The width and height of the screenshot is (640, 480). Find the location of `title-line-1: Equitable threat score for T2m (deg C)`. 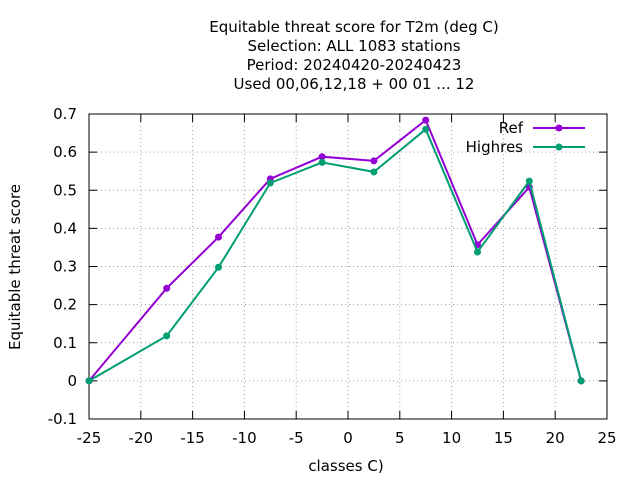

title-line-1: Equitable threat score for T2m (deg C) is located at coordinates (354, 27).